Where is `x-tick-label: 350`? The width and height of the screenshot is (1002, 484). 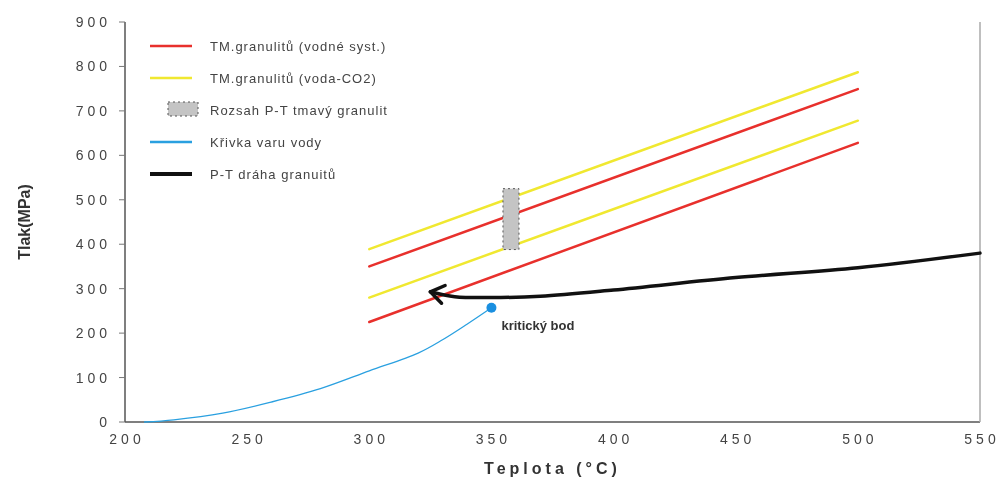
x-tick-label: 350 is located at coordinates (493, 439).